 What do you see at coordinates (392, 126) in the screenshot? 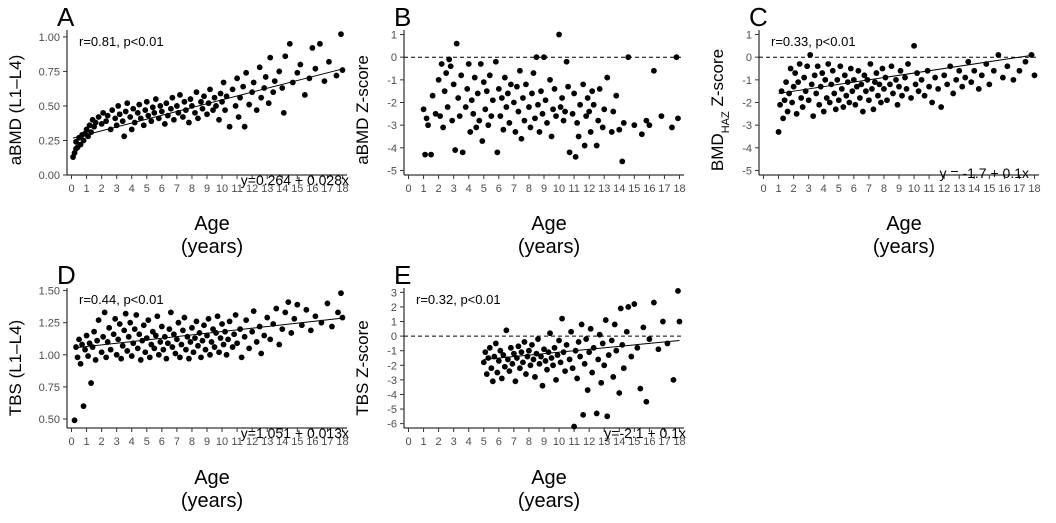
I see `y-tick-label: -3` at bounding box center [392, 126].